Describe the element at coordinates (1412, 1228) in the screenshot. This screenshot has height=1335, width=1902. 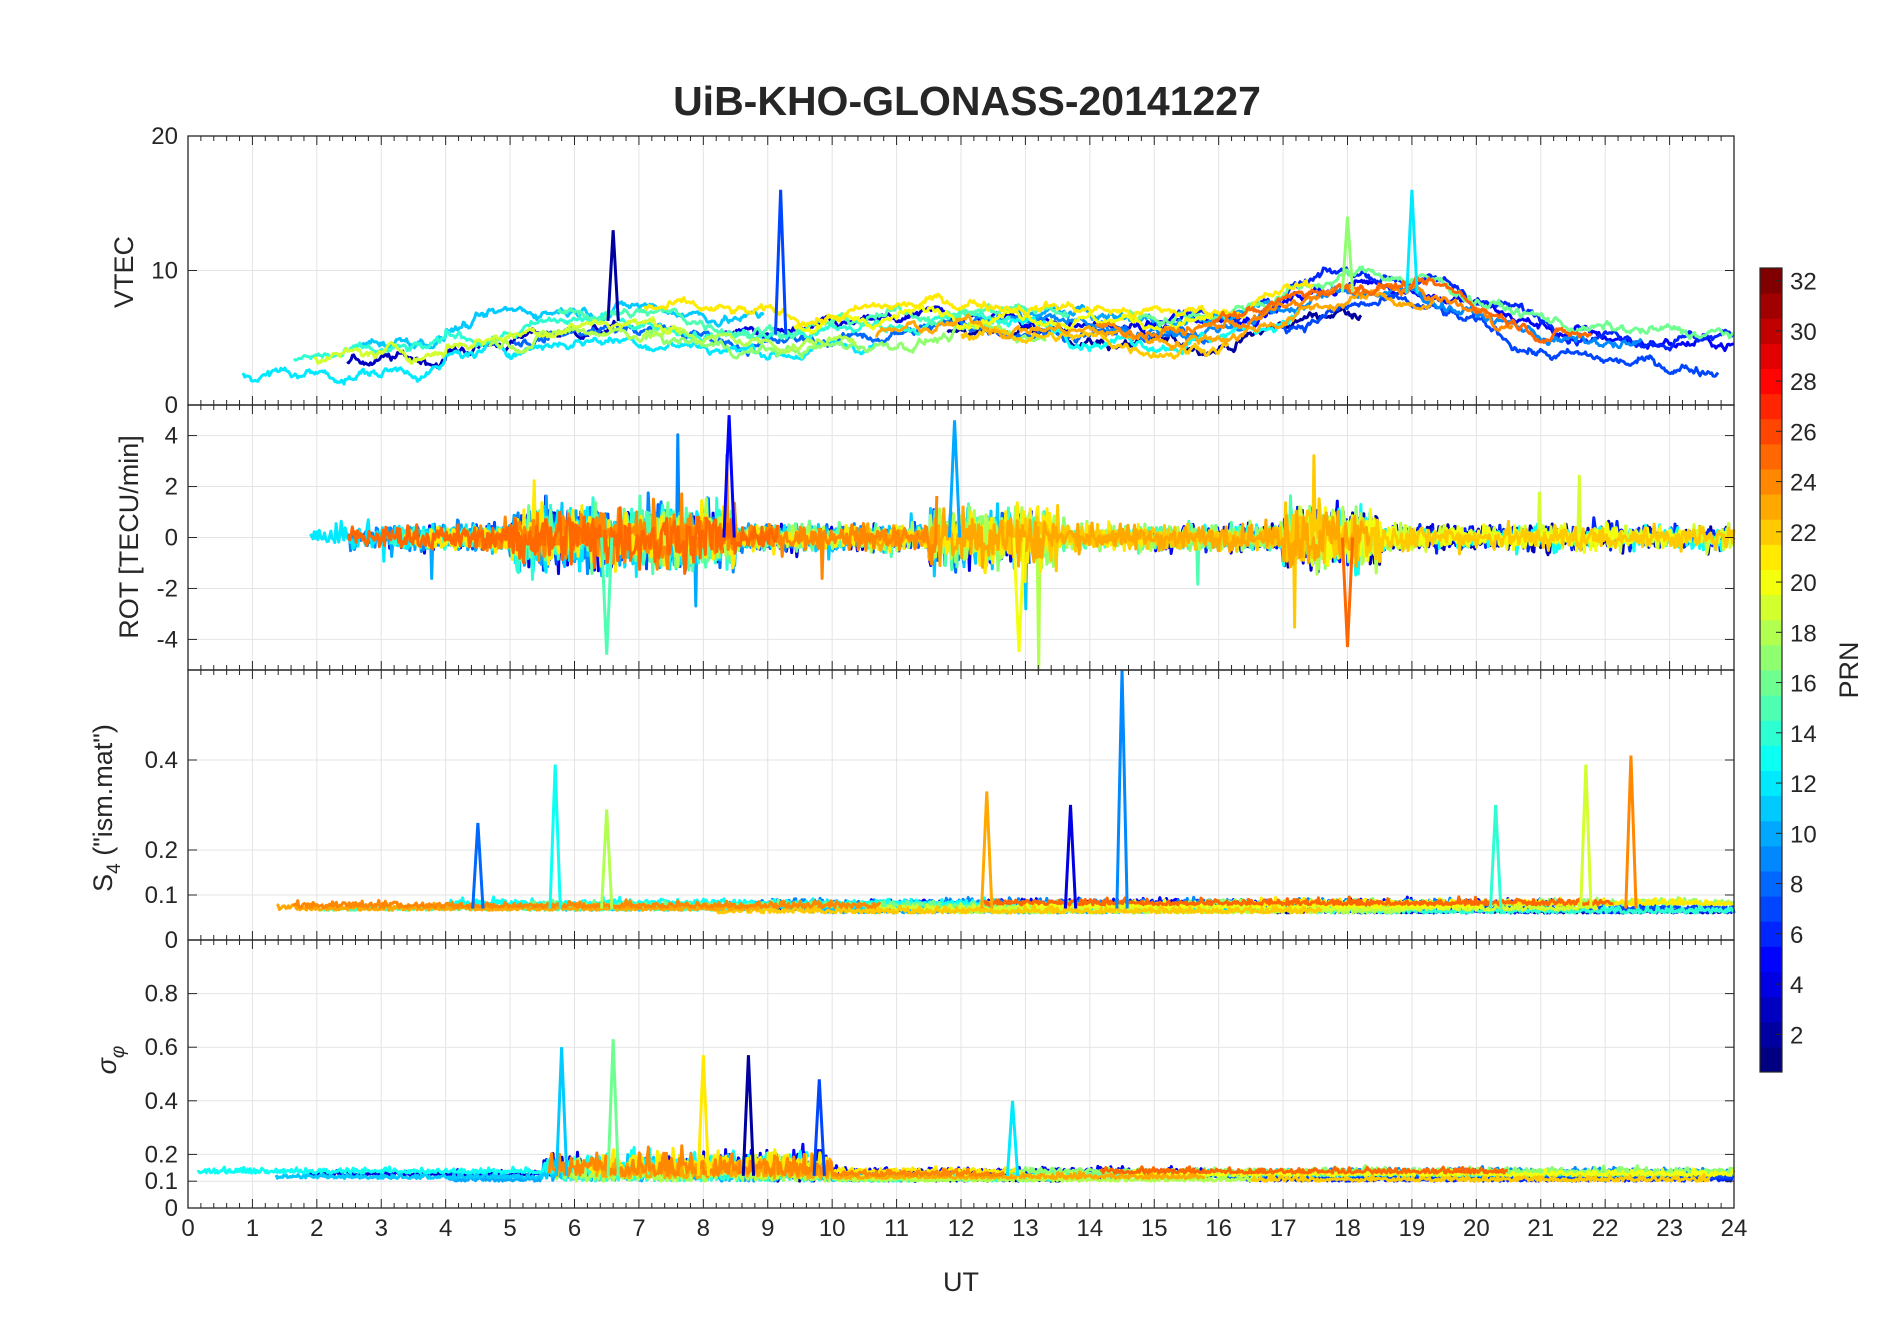
I see `x-tick-label: 19` at that location.